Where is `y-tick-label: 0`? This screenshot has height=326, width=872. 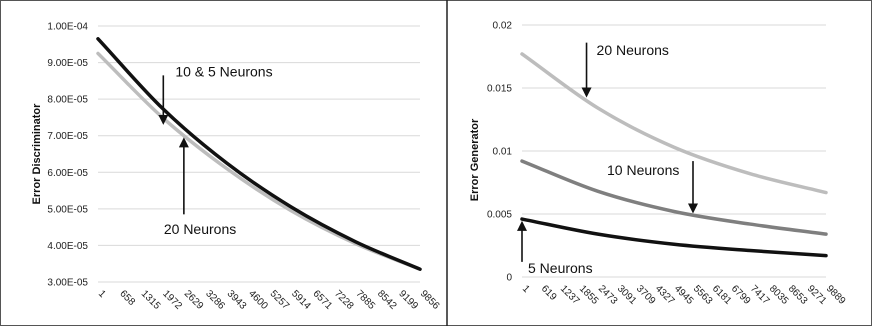
y-tick-label: 0 is located at coordinates (509, 278).